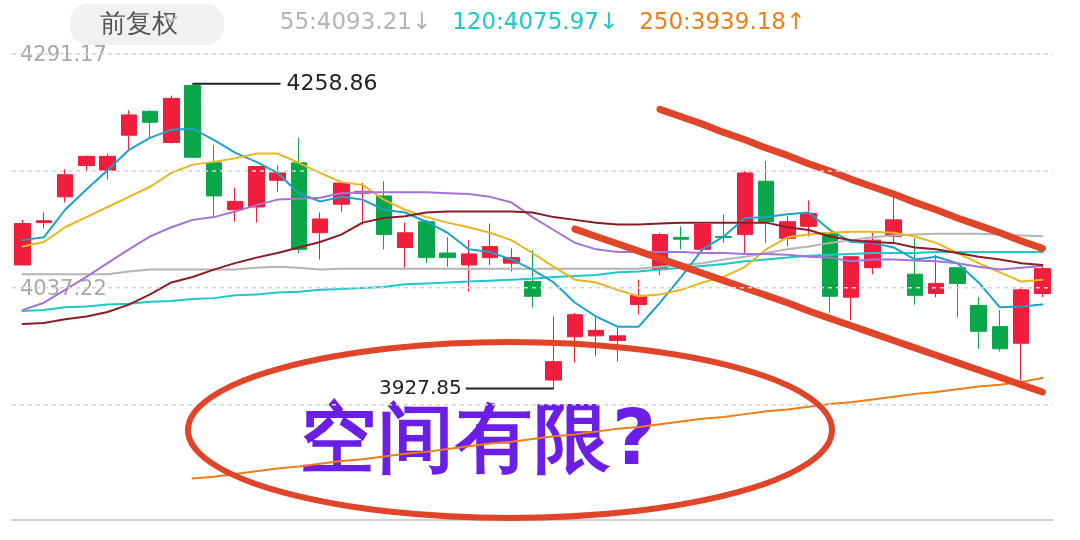 This screenshot has height=540, width=1080. I want to click on text: 前复权, so click(139, 23).